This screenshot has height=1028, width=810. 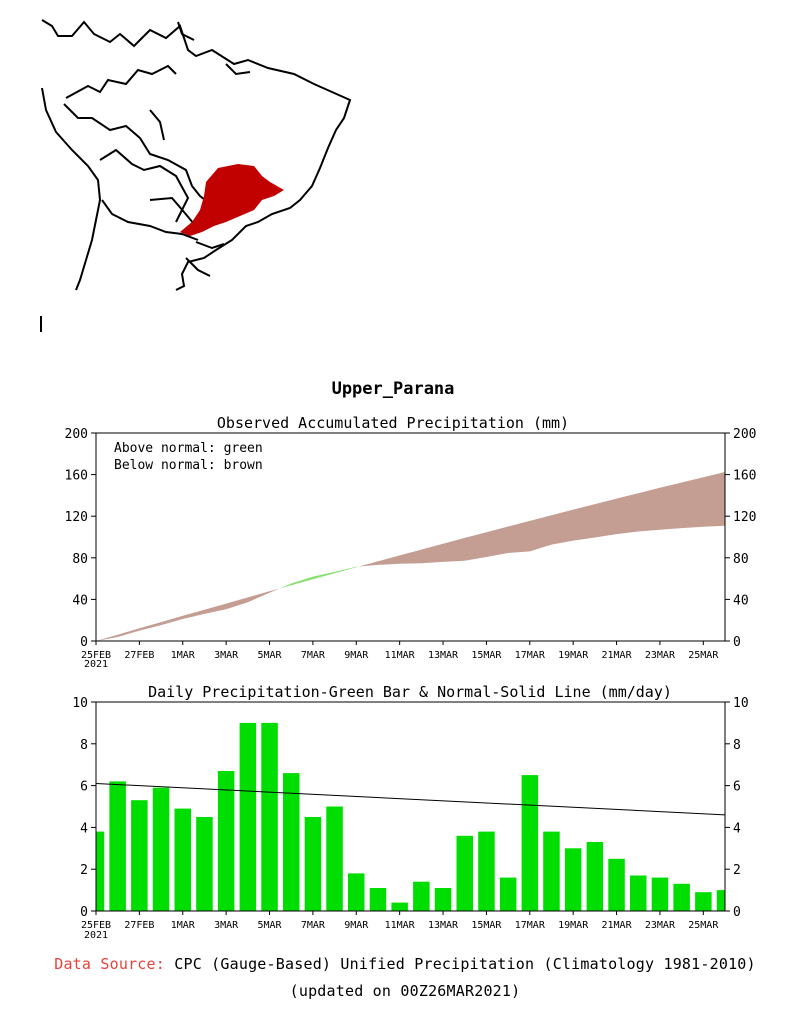 I want to click on y-tick-label: 80, so click(x=80, y=559).